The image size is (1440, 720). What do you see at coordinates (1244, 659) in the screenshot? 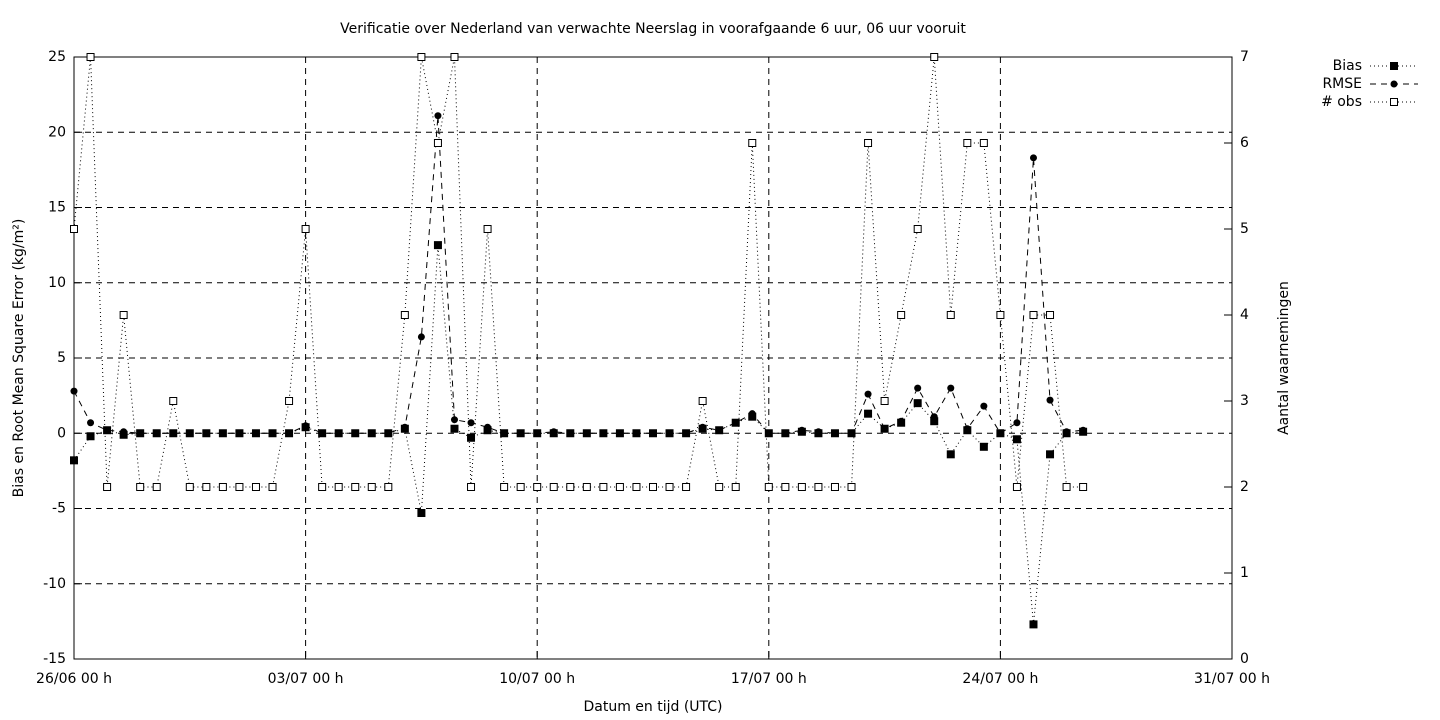
I see `y2-tick-label: 0` at bounding box center [1244, 659].